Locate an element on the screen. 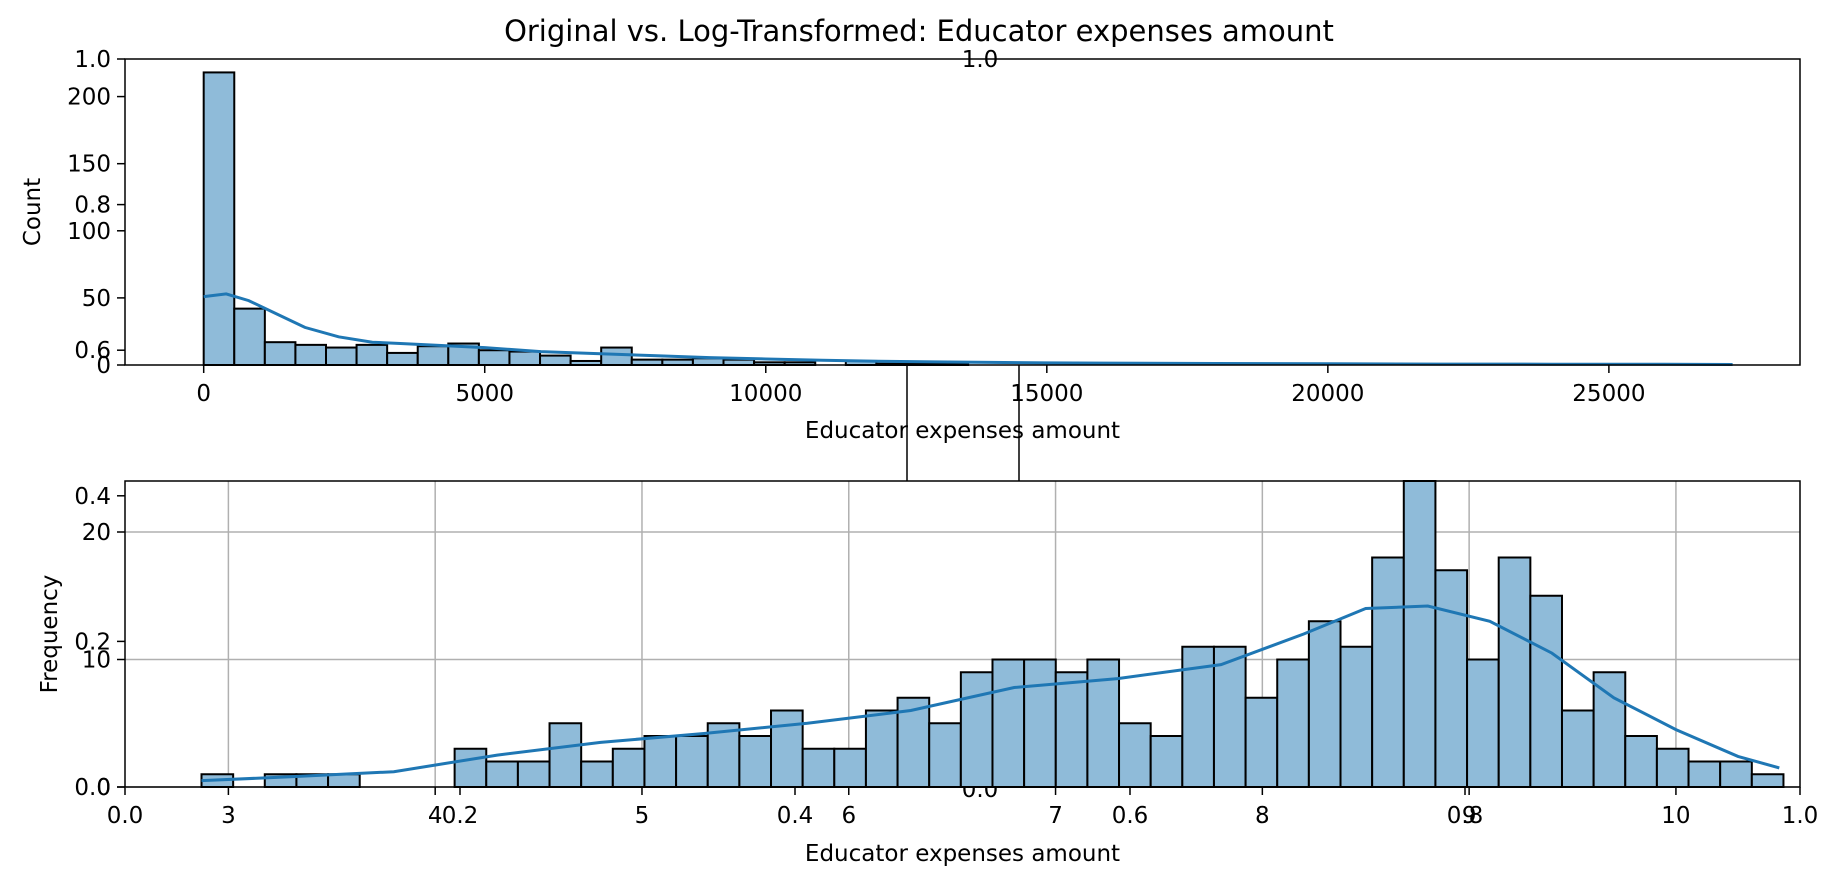 The width and height of the screenshot is (1838, 886). x-tick-label: 7 is located at coordinates (1055, 816).